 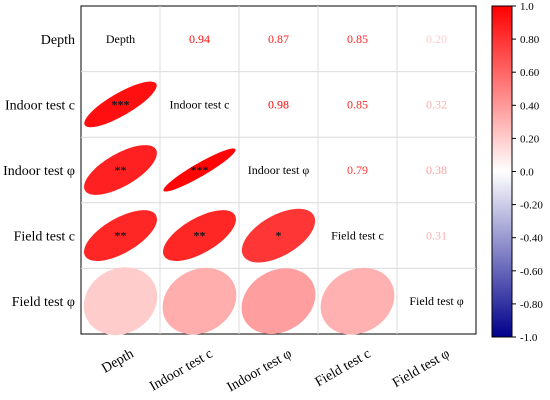 What do you see at coordinates (436, 170) in the screenshot?
I see `correlation-value-label: 0.38` at bounding box center [436, 170].